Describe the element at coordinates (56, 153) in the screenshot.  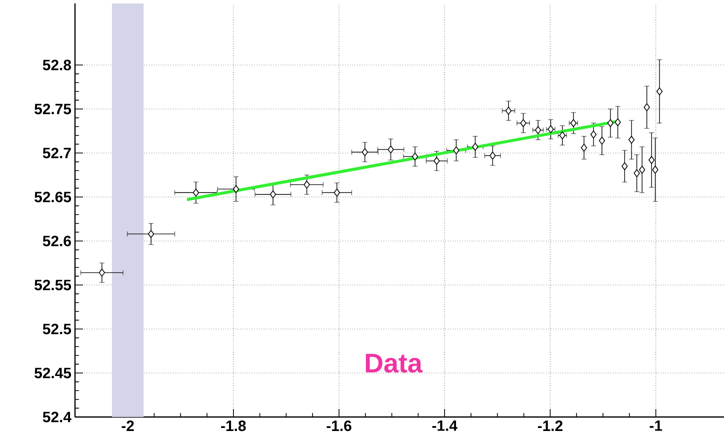
I see `y-tick-label: 52.7` at that location.